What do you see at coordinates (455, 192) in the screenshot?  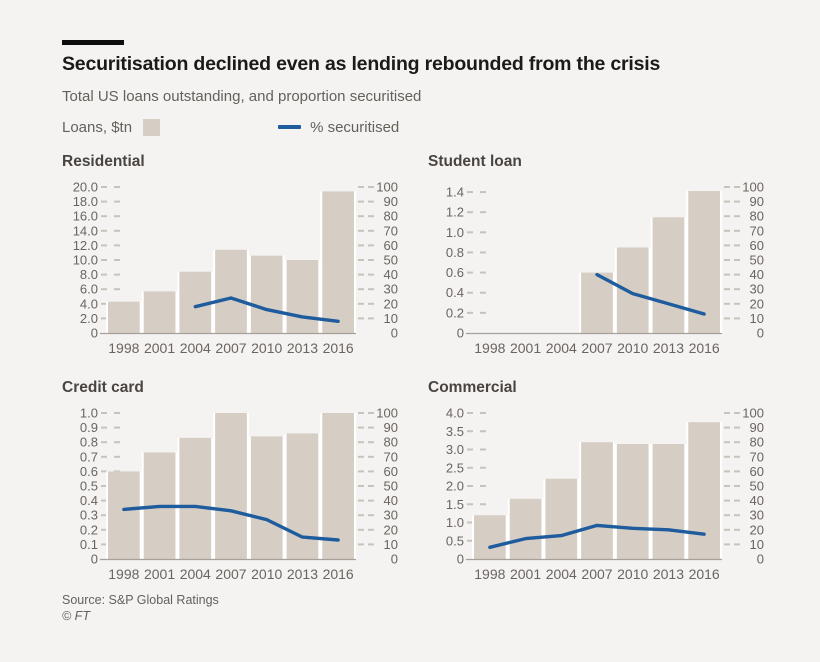 I see `svg-text: 1.4` at bounding box center [455, 192].